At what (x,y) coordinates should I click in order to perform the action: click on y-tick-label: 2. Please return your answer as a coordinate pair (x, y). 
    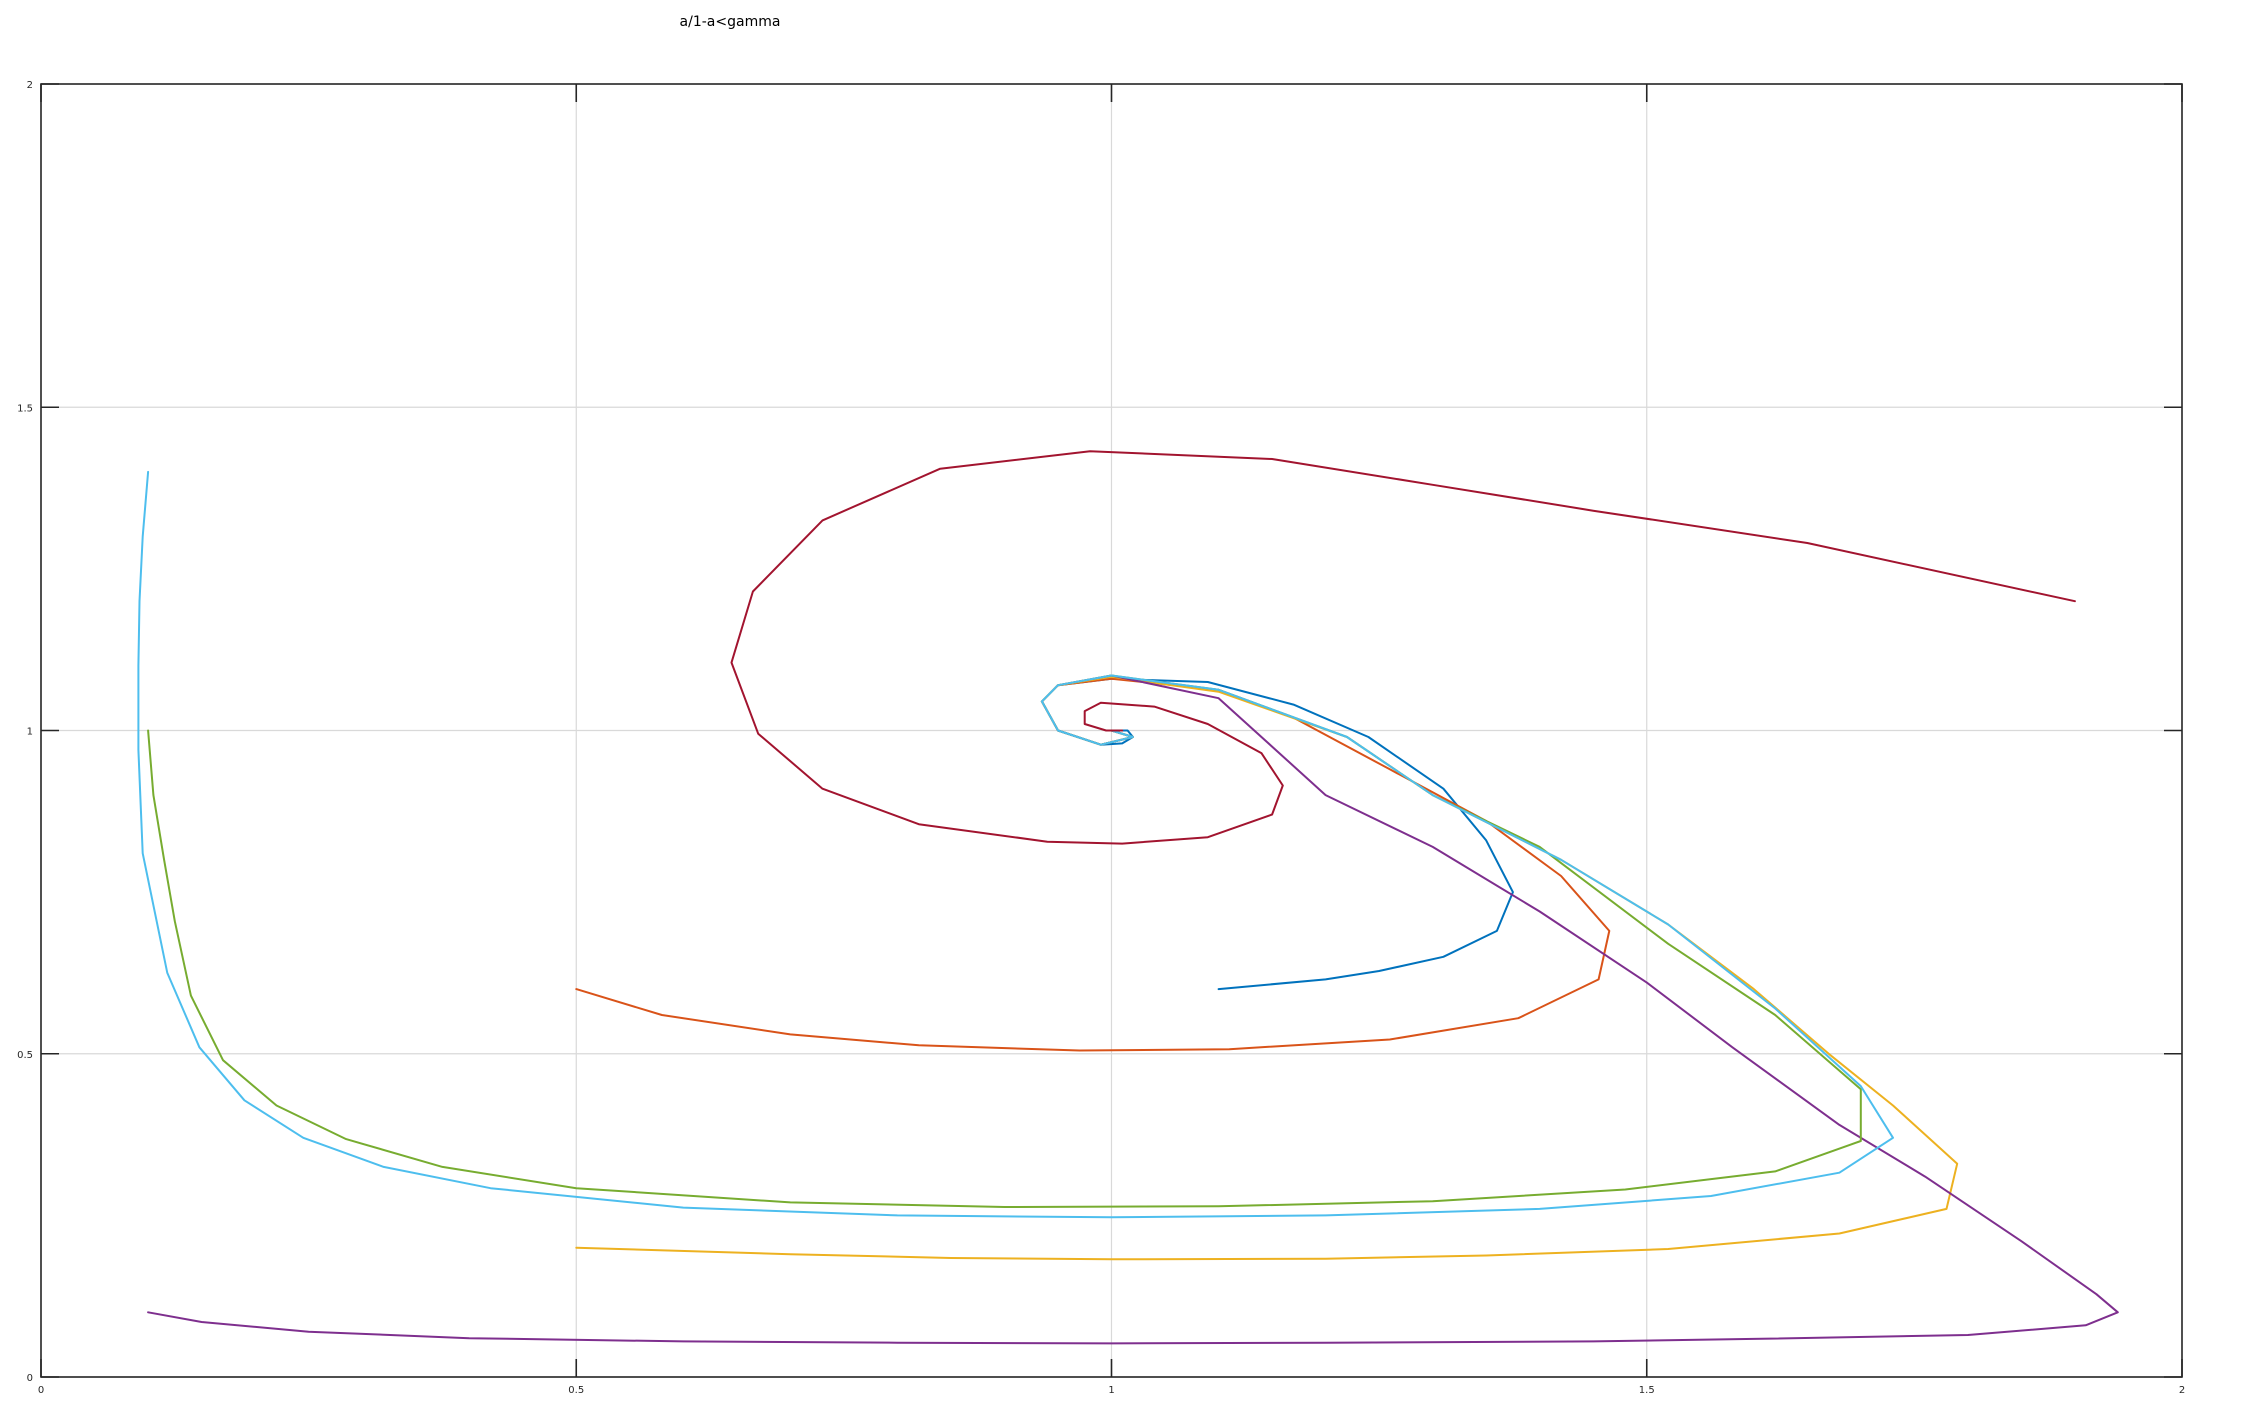
    Looking at the image, I should click on (30, 85).